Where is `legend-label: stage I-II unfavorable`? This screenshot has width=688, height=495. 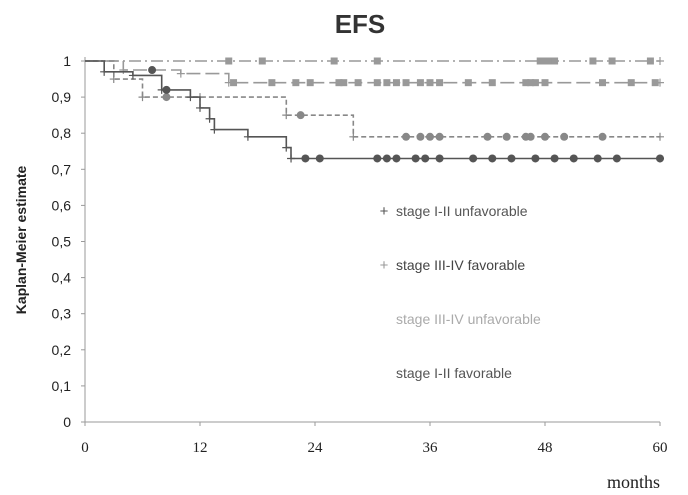 legend-label: stage I-II unfavorable is located at coordinates (462, 211).